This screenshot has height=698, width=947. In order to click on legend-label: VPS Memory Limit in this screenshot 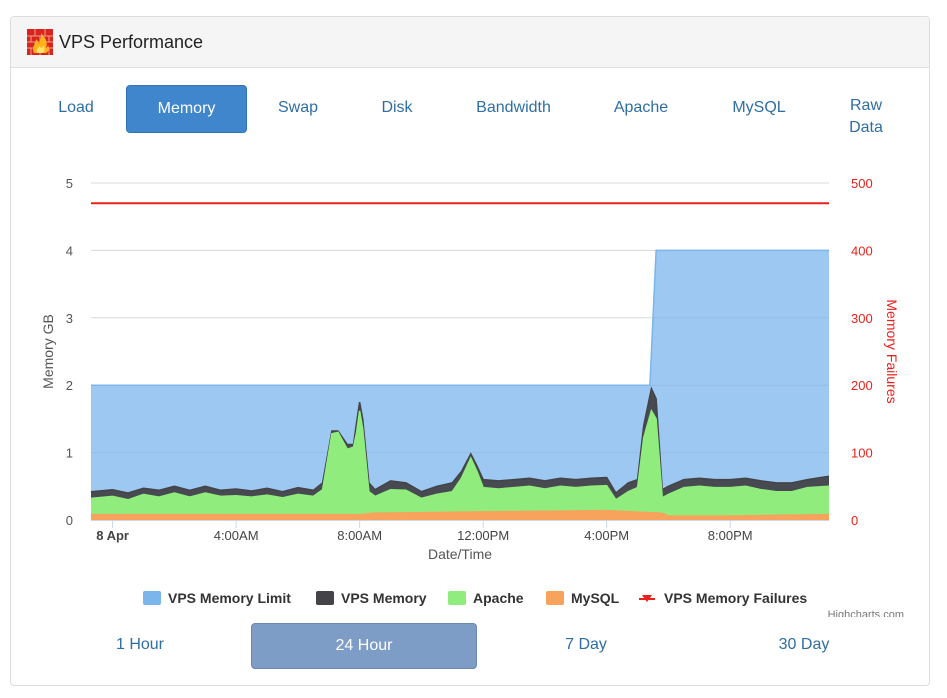, I will do `click(229, 598)`.